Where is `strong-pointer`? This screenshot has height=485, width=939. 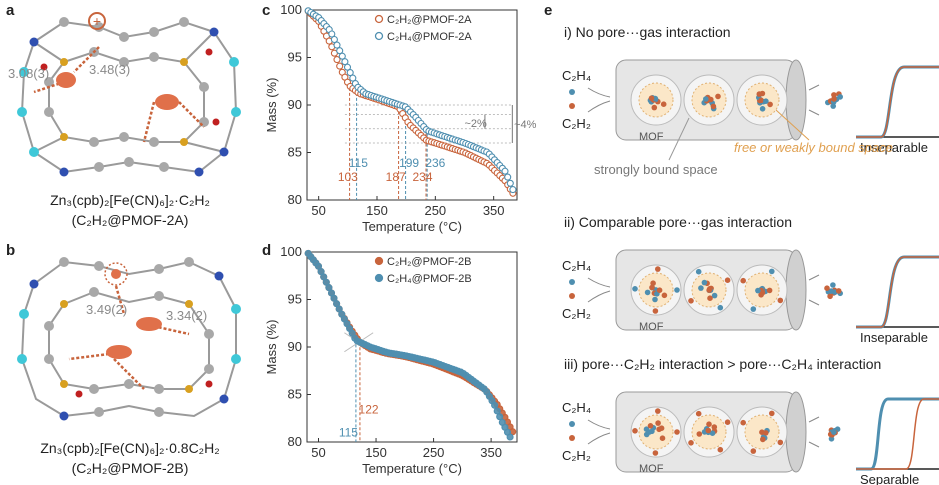
strong-pointer is located at coordinates (679, 139).